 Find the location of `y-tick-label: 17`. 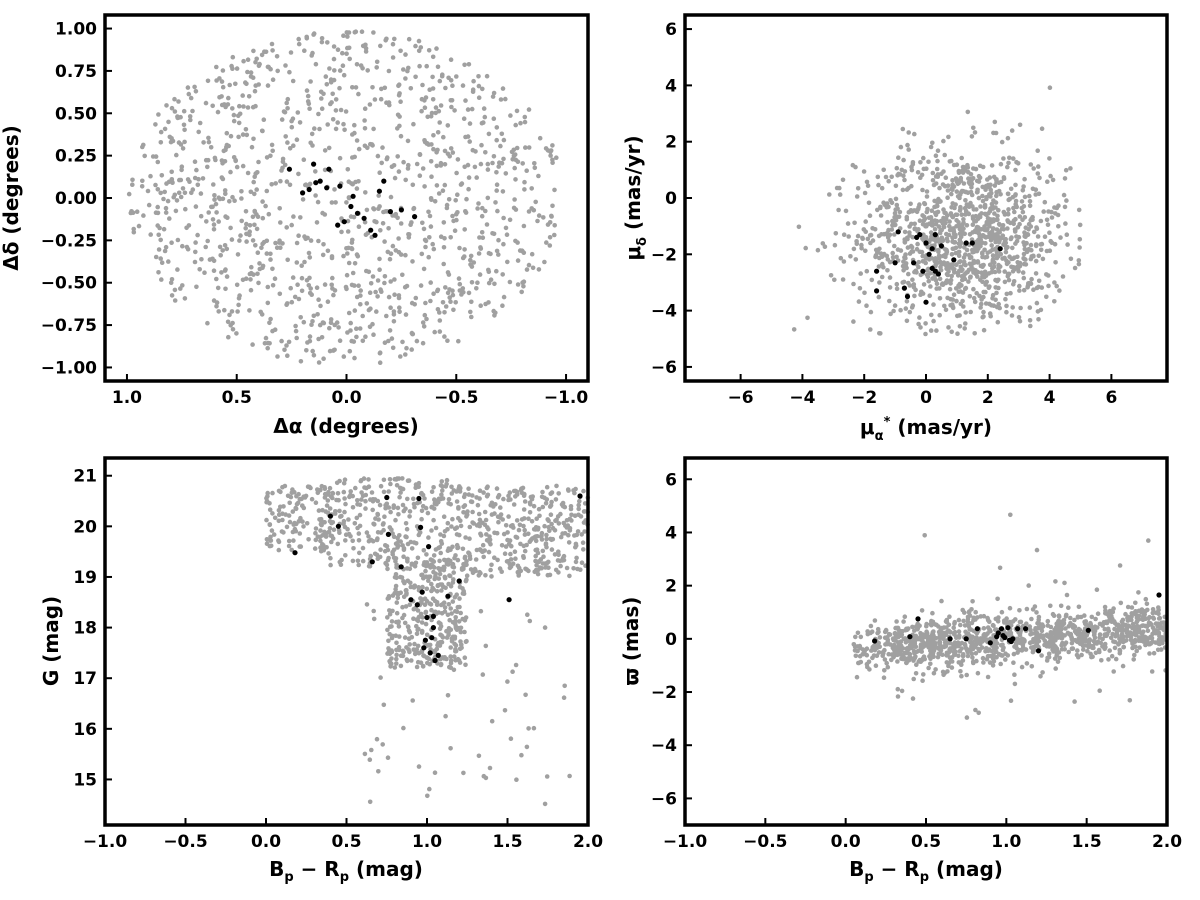

y-tick-label: 17 is located at coordinates (85, 679).